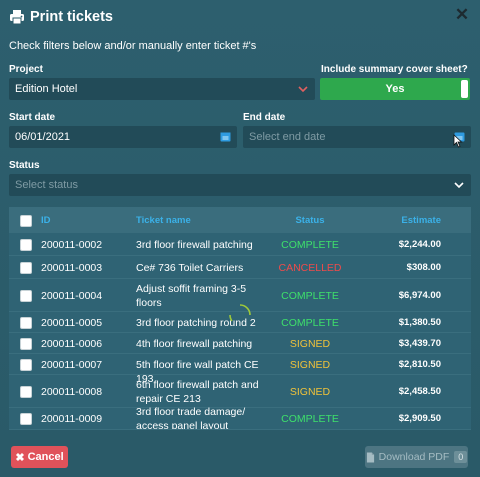 The image size is (480, 477). I want to click on project-select: Edition Hotel, so click(162, 89).